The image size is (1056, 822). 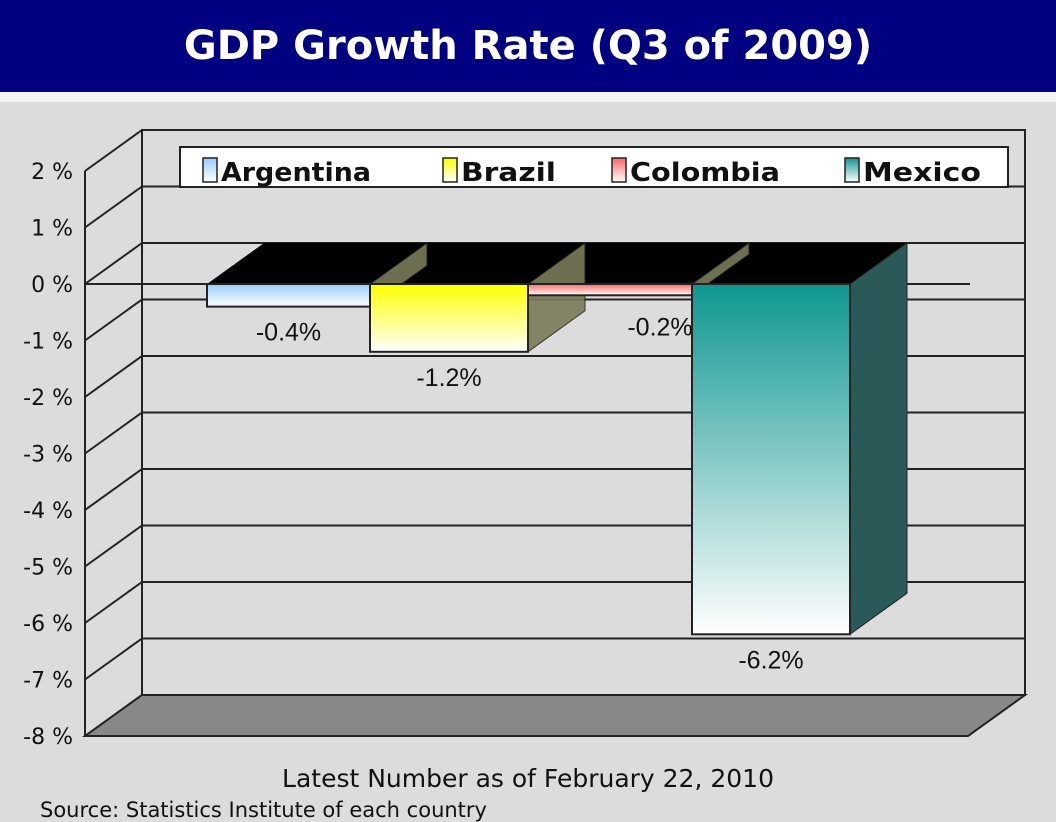 What do you see at coordinates (528, 46) in the screenshot?
I see `chart-title: GDP Growth Rate (Q3 of 2009)` at bounding box center [528, 46].